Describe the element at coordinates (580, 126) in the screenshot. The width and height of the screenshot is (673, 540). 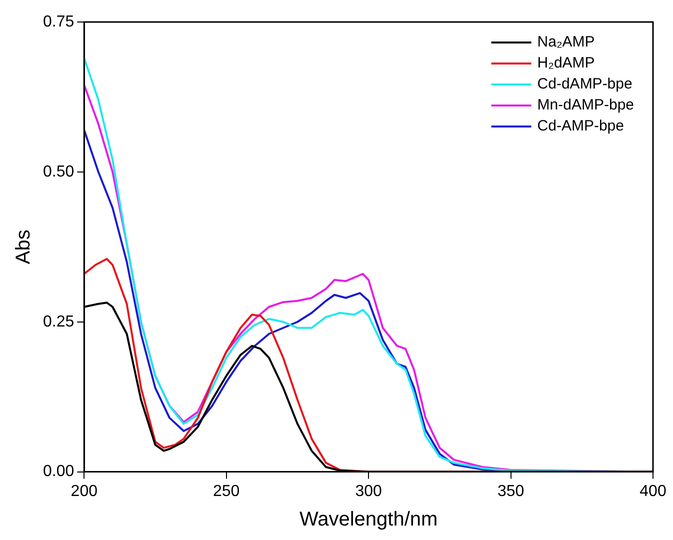
I see `legend-label: Cd-AMP-bpe` at that location.